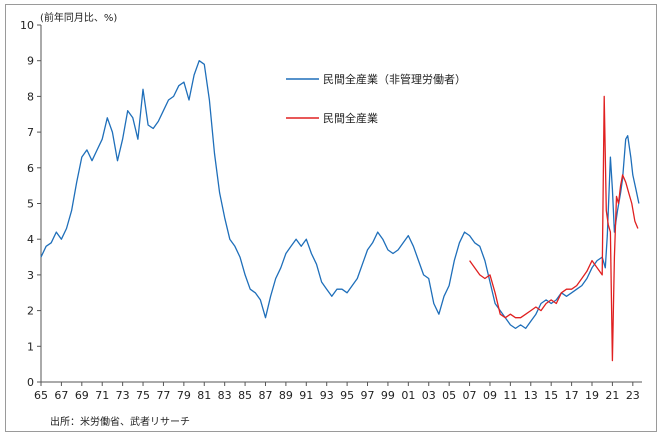  What do you see at coordinates (265, 395) in the screenshot?
I see `x-tick-label: 87` at bounding box center [265, 395].